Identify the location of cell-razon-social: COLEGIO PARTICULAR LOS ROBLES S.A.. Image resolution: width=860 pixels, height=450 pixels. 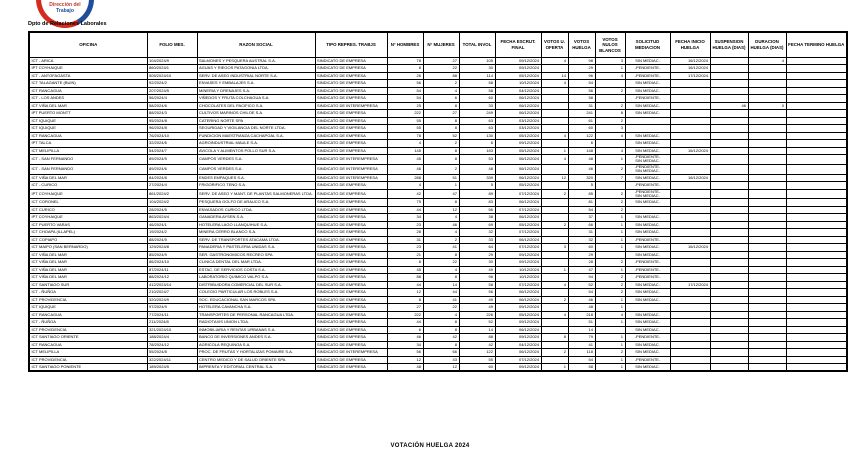
(256, 292).